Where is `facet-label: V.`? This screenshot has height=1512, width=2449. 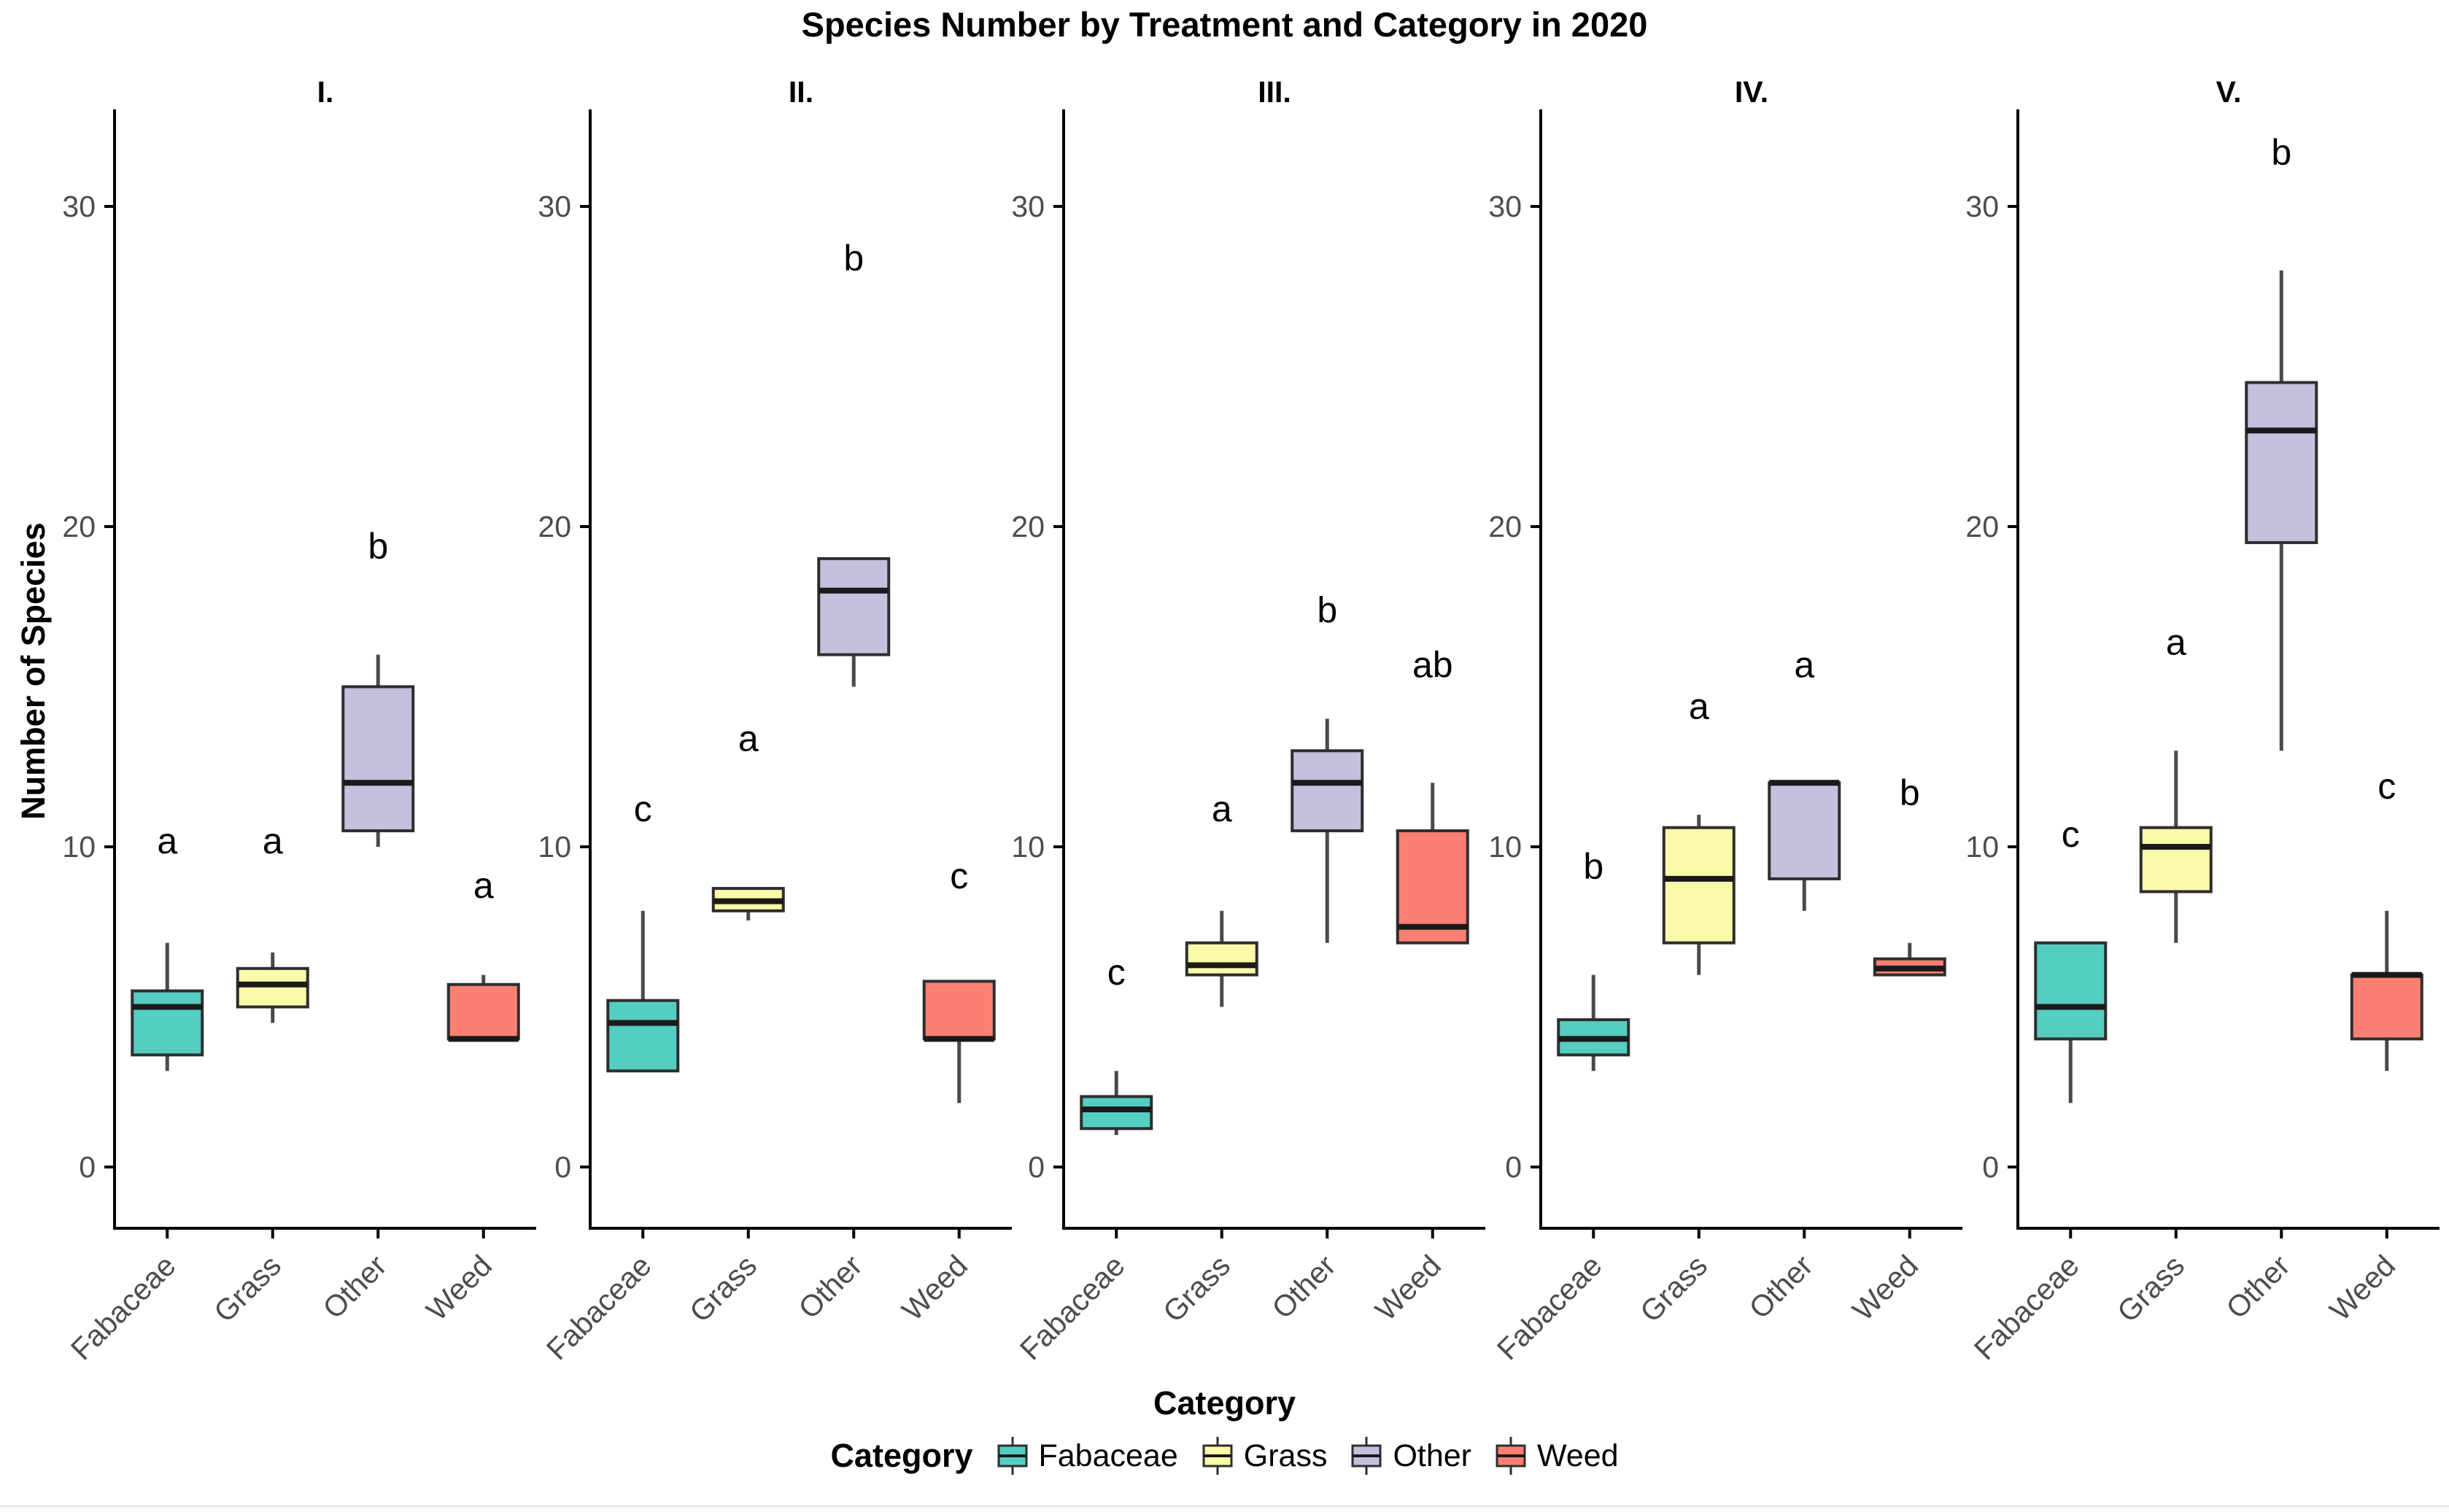
facet-label: V. is located at coordinates (2229, 92).